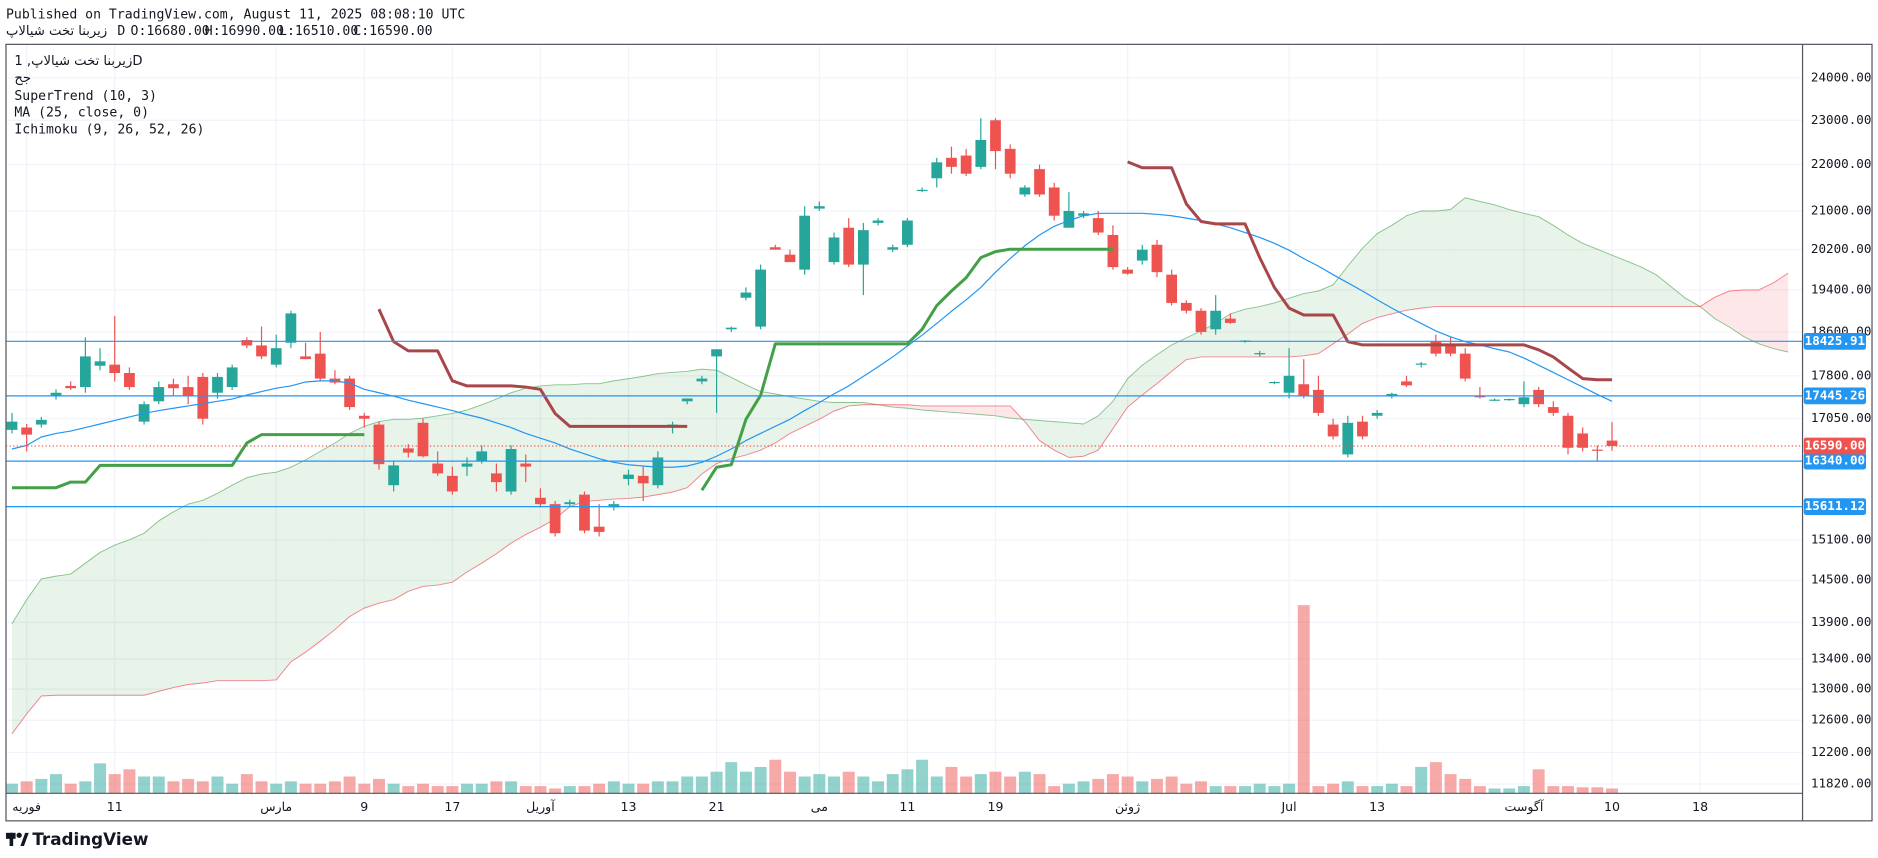 The image size is (1878, 858). I want to click on x-tick-label: 11, so click(115, 806).